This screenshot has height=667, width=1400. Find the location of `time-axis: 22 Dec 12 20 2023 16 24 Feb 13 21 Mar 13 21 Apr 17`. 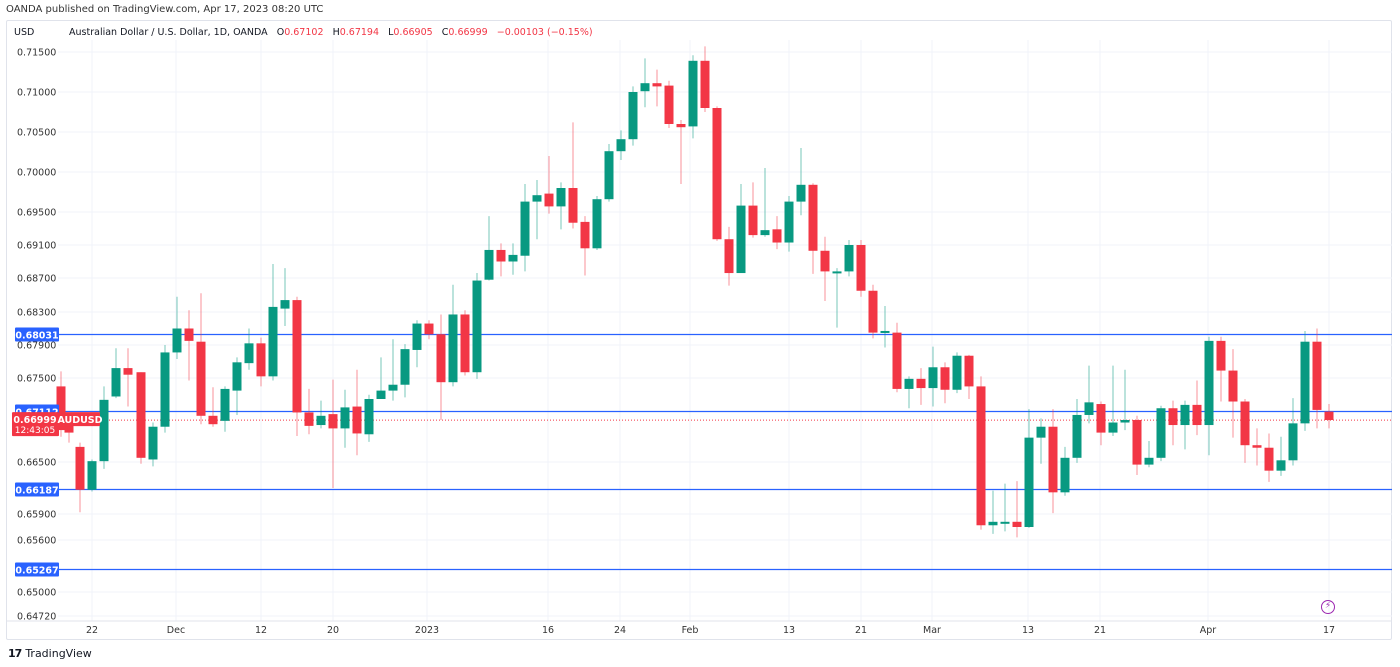

time-axis: 22 Dec 12 20 2023 16 24 Feb 13 21 Mar 13 21 Apr 17 is located at coordinates (710, 630).